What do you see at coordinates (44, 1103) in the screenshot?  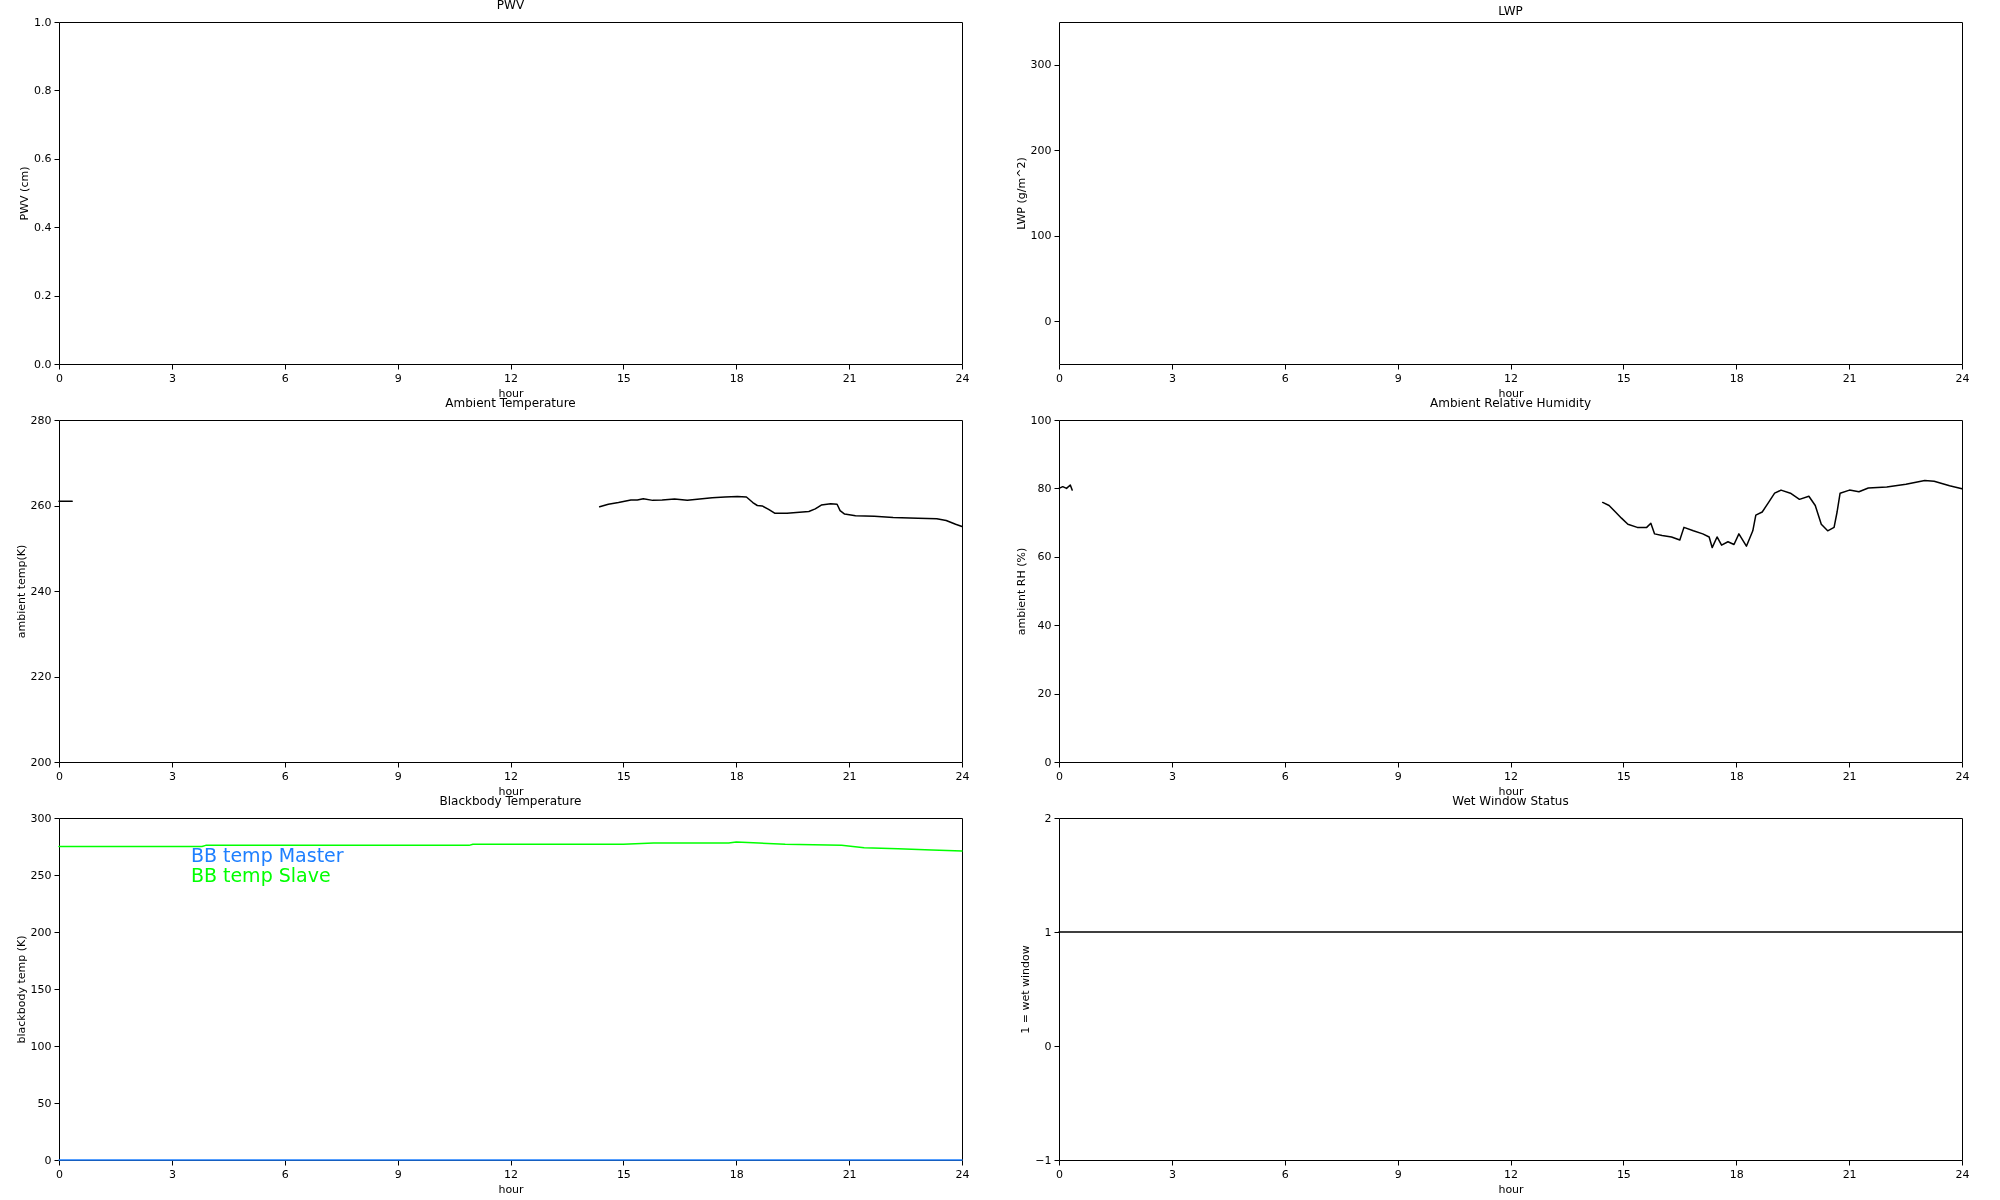 I see `y-tick-label: 50` at bounding box center [44, 1103].